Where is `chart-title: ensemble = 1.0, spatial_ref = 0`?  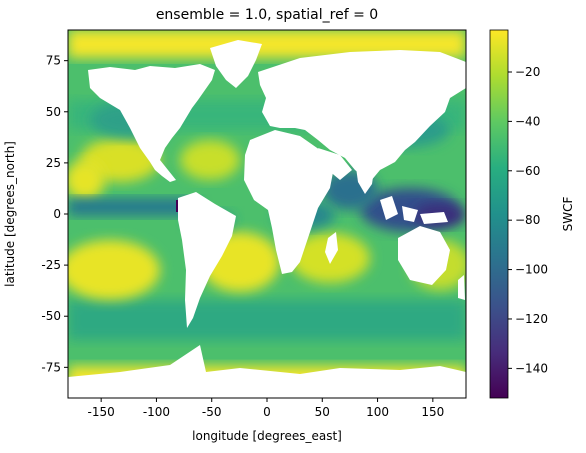 chart-title: ensemble = 1.0, spatial_ref = 0 is located at coordinates (267, 15).